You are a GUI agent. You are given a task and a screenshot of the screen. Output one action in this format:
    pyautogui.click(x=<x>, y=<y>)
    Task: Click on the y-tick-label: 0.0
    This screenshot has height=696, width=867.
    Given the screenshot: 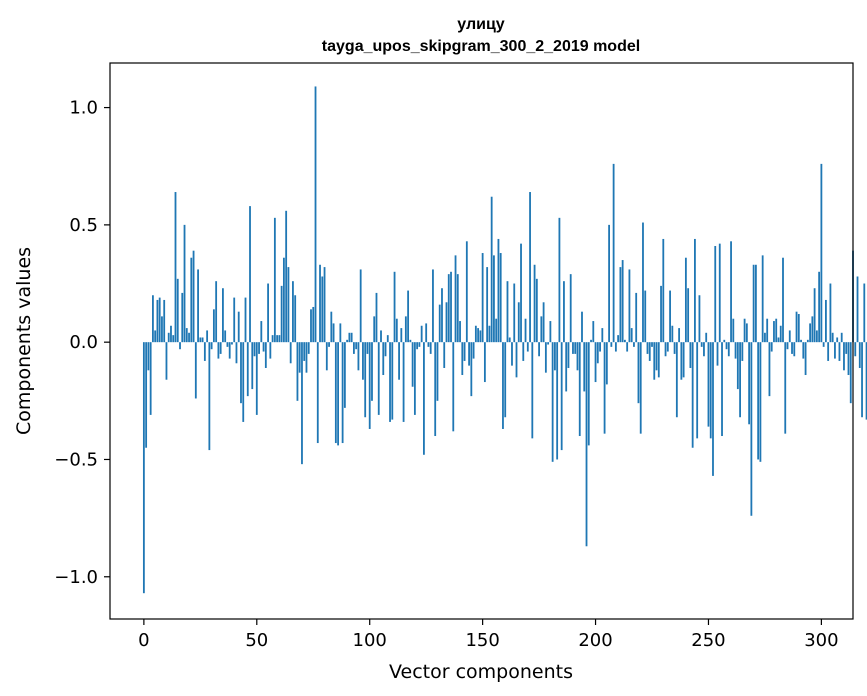 What is the action you would take?
    pyautogui.click(x=83, y=342)
    